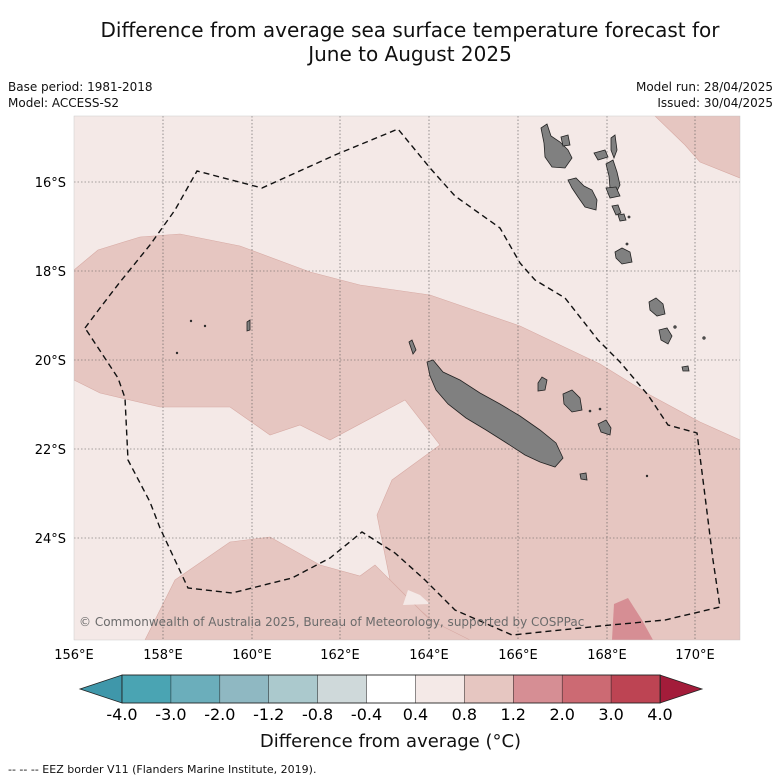  What do you see at coordinates (163, 655) in the screenshot?
I see `lon-tick-label: 158°E` at bounding box center [163, 655].